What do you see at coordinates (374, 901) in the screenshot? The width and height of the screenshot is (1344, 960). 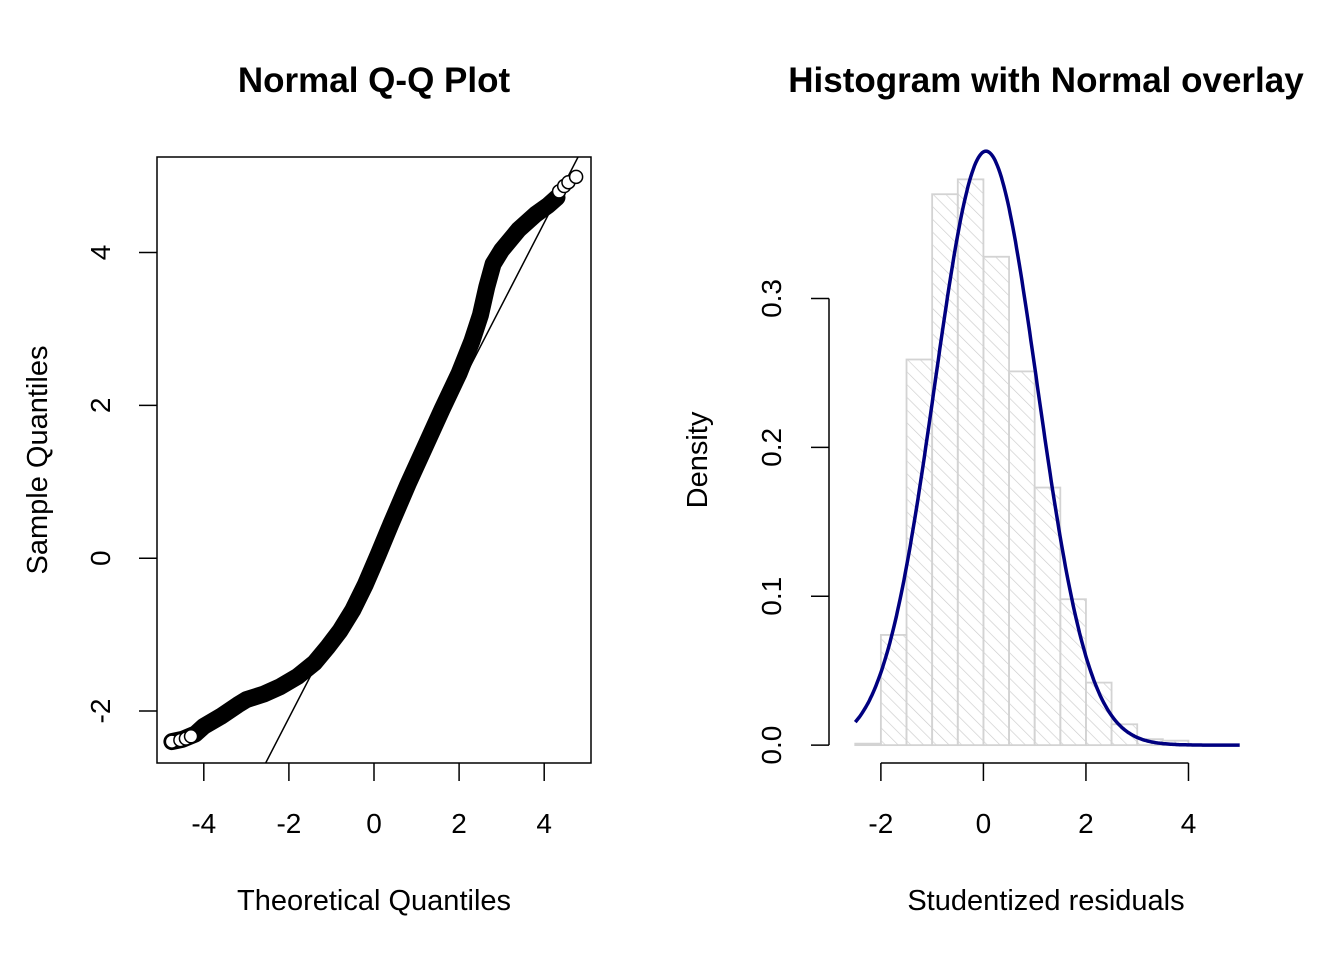 I see `qq-xlabel: Theoretical Quantiles` at bounding box center [374, 901].